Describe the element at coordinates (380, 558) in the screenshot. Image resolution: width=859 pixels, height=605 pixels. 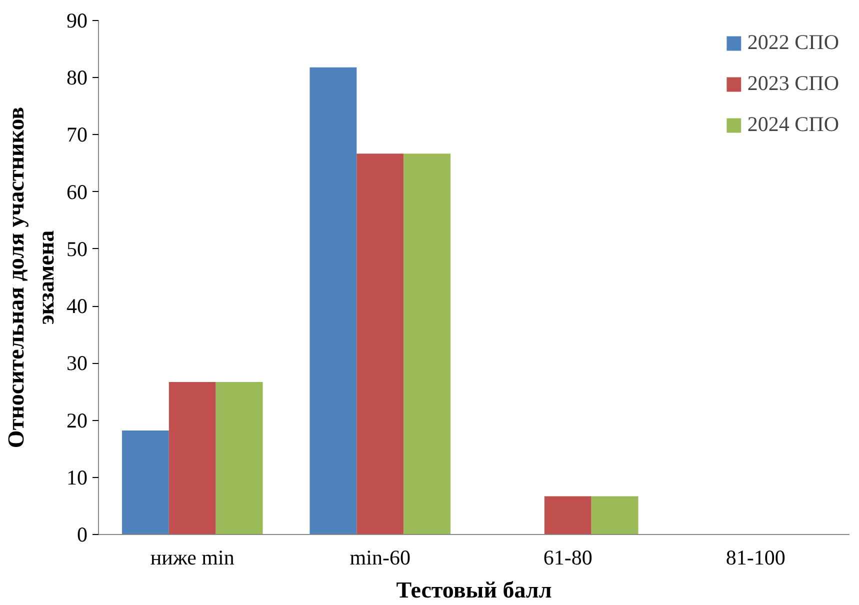
I see `x-tick-label: min-60` at that location.